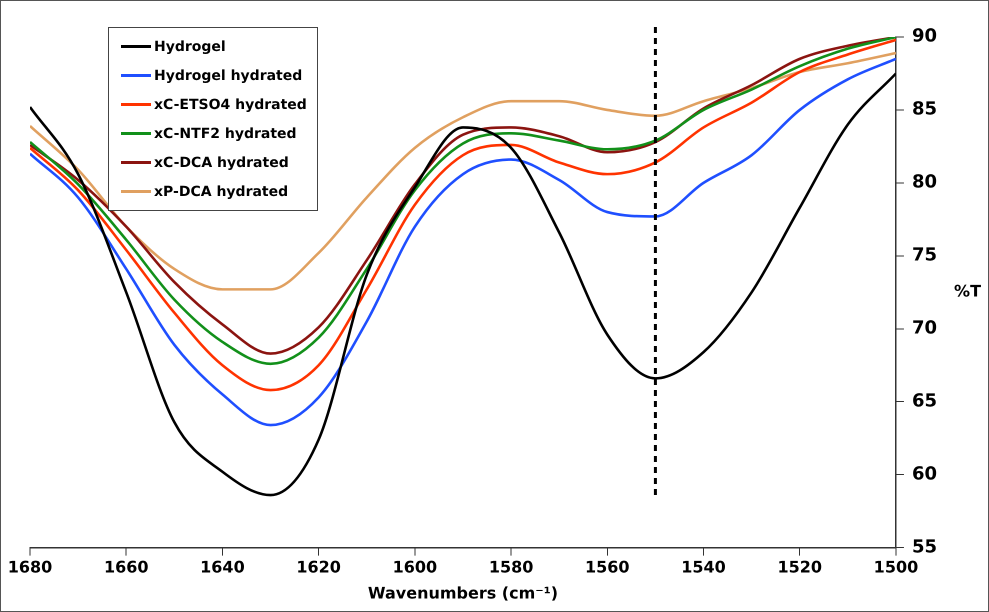 This screenshot has height=612, width=989. I want to click on legend-label: xC-ETSO4 hydrated, so click(230, 104).